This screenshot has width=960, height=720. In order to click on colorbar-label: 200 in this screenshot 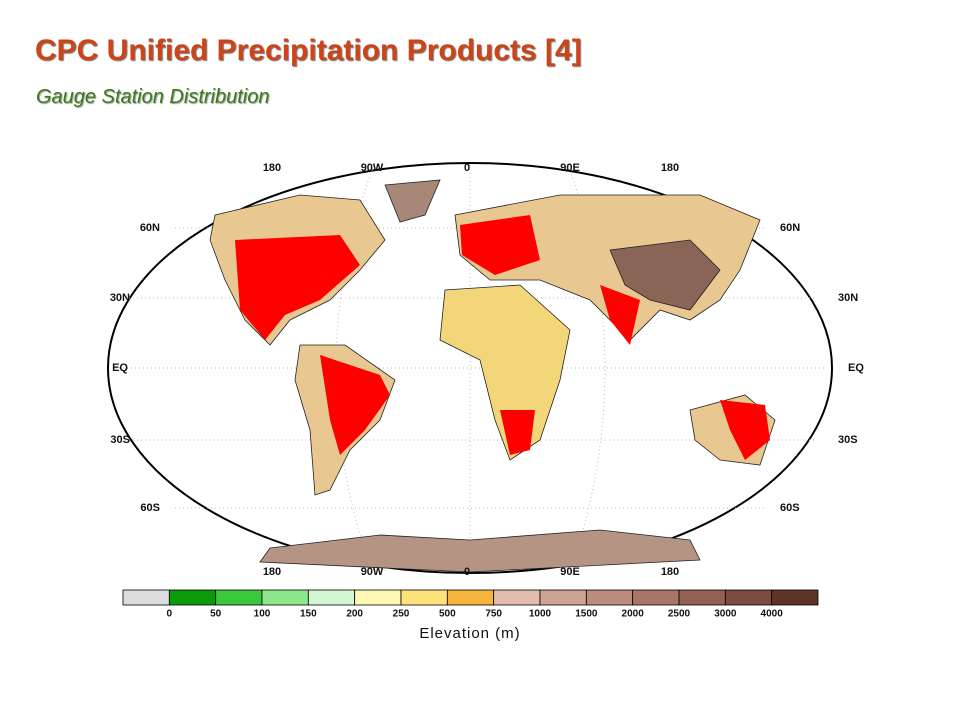, I will do `click(354, 614)`.